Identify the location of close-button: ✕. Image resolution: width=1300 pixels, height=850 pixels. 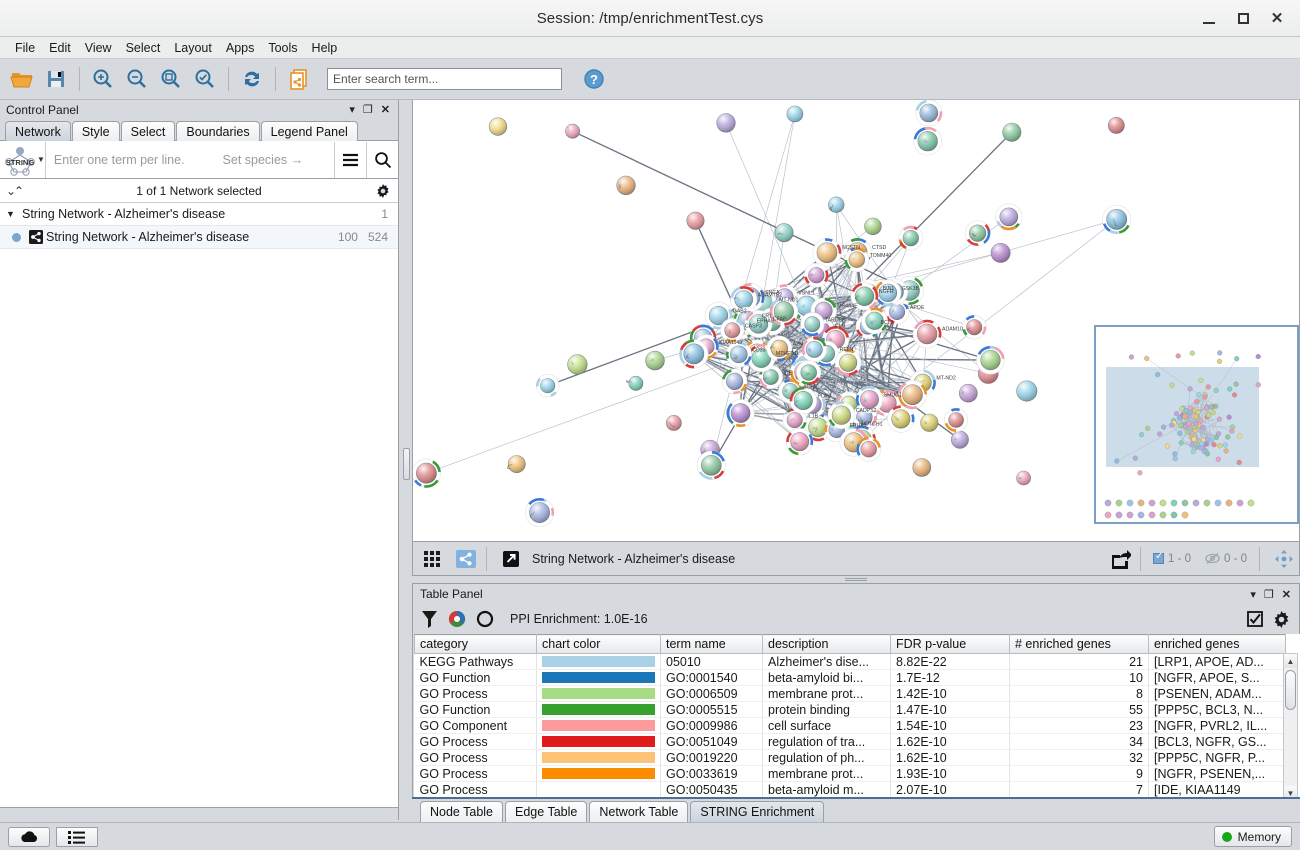
(1277, 18).